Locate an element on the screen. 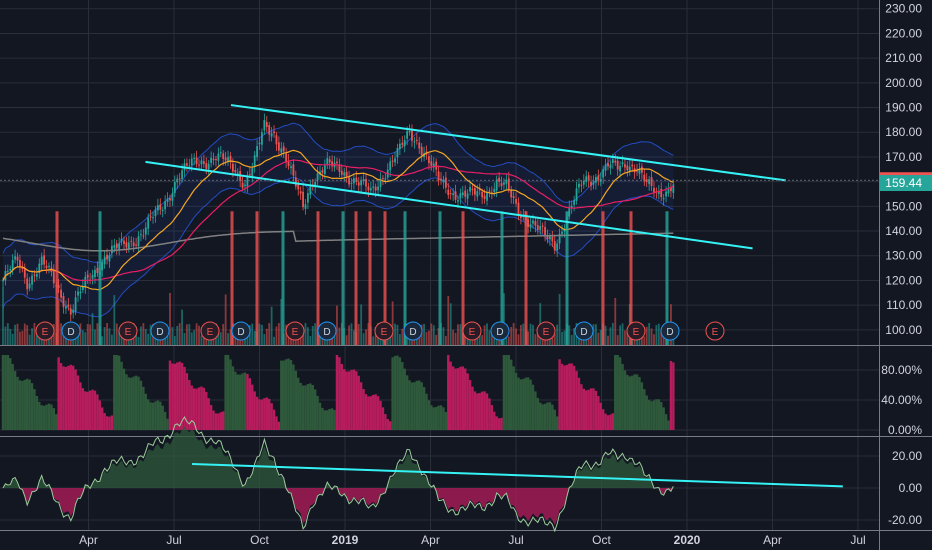  event-marker-label: D is located at coordinates (70, 332).